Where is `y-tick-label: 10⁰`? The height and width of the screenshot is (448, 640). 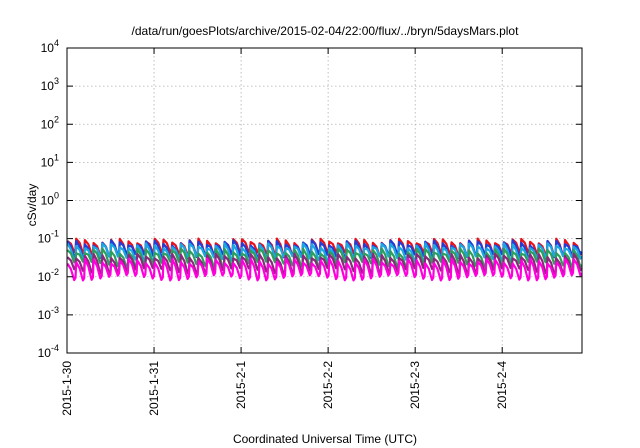
y-tick-label: 10⁰ is located at coordinates (50, 199).